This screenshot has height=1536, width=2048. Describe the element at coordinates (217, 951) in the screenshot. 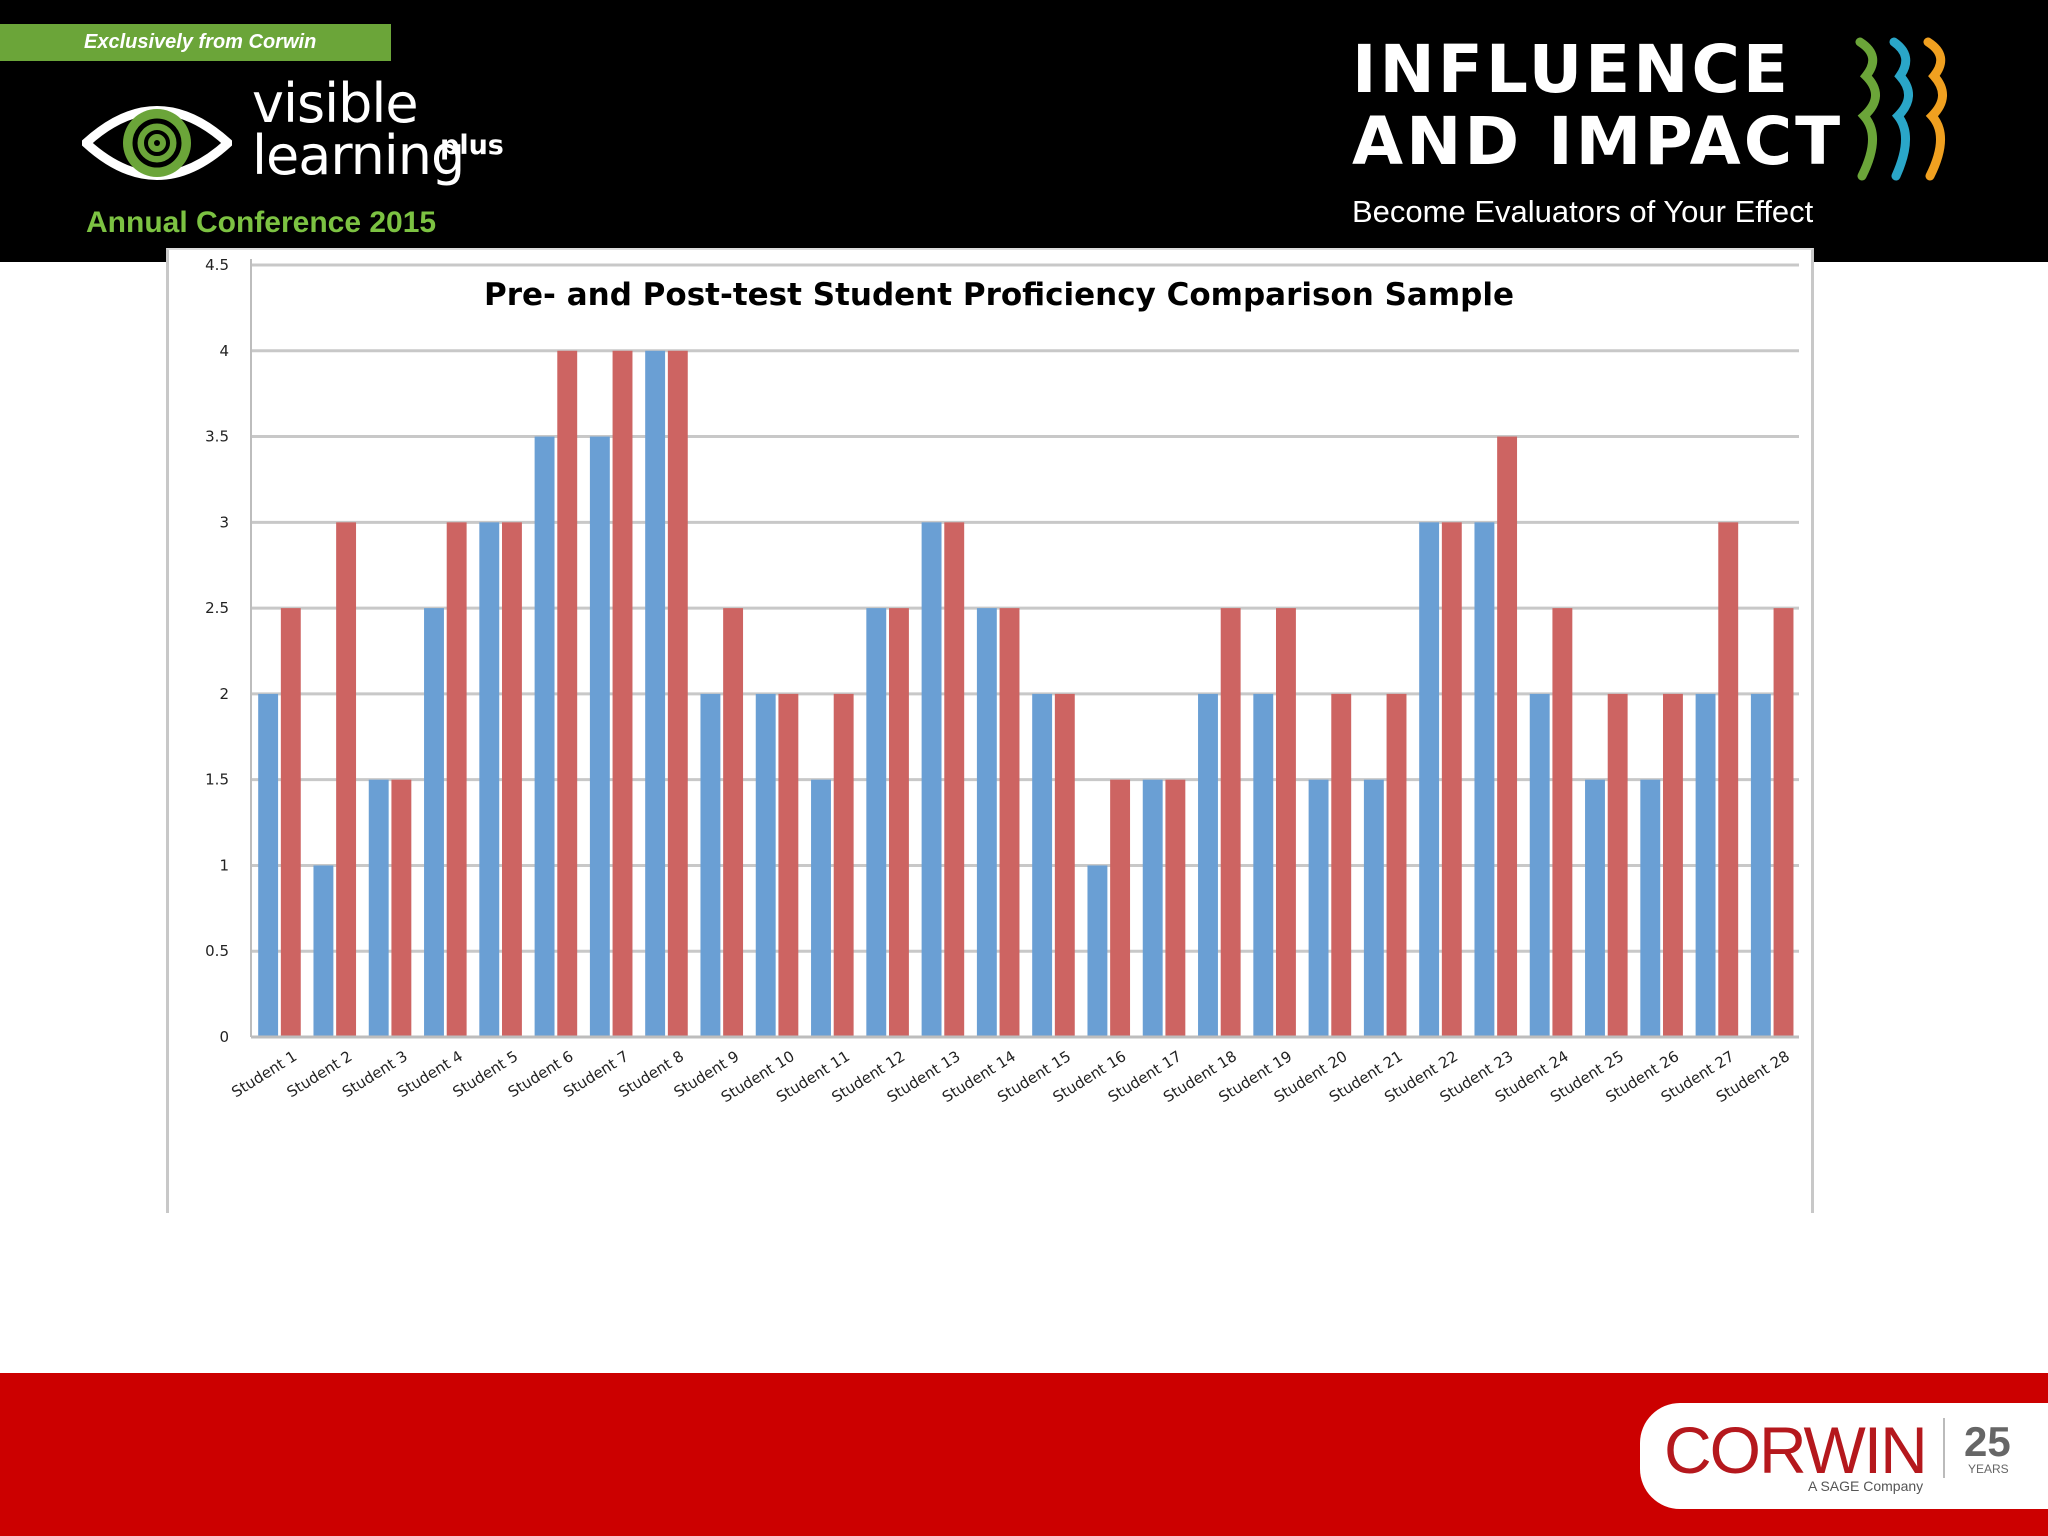

I see `y-tick-label: 0.5` at that location.